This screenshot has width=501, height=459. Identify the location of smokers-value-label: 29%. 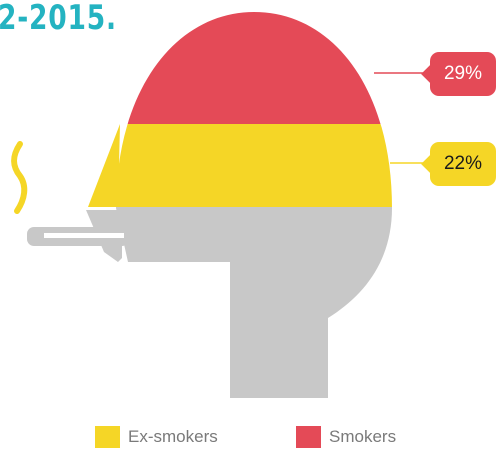
(463, 73).